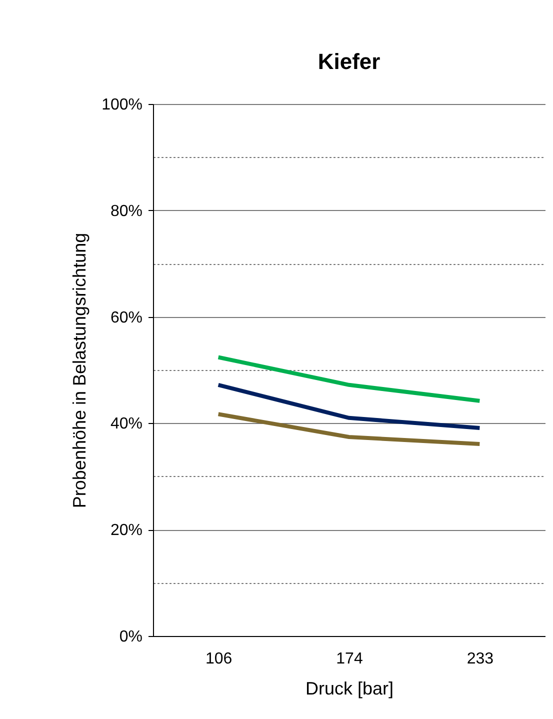  I want to click on x-tick-label: 174, so click(349, 659).